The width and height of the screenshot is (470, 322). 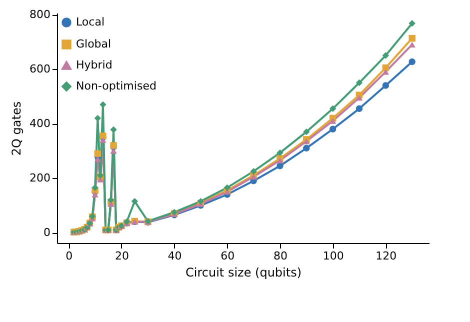 I want to click on y-axis-title: 2Q gates, so click(x=17, y=128).